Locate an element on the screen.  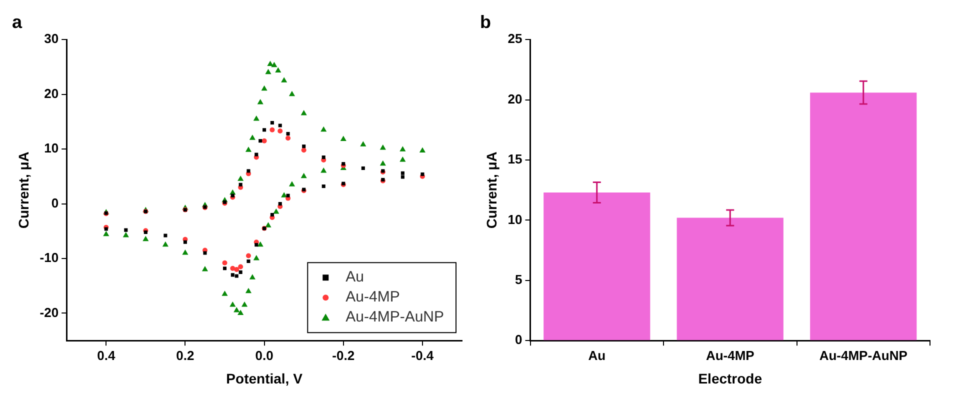
y-tick-label: 30 is located at coordinates (51, 38).